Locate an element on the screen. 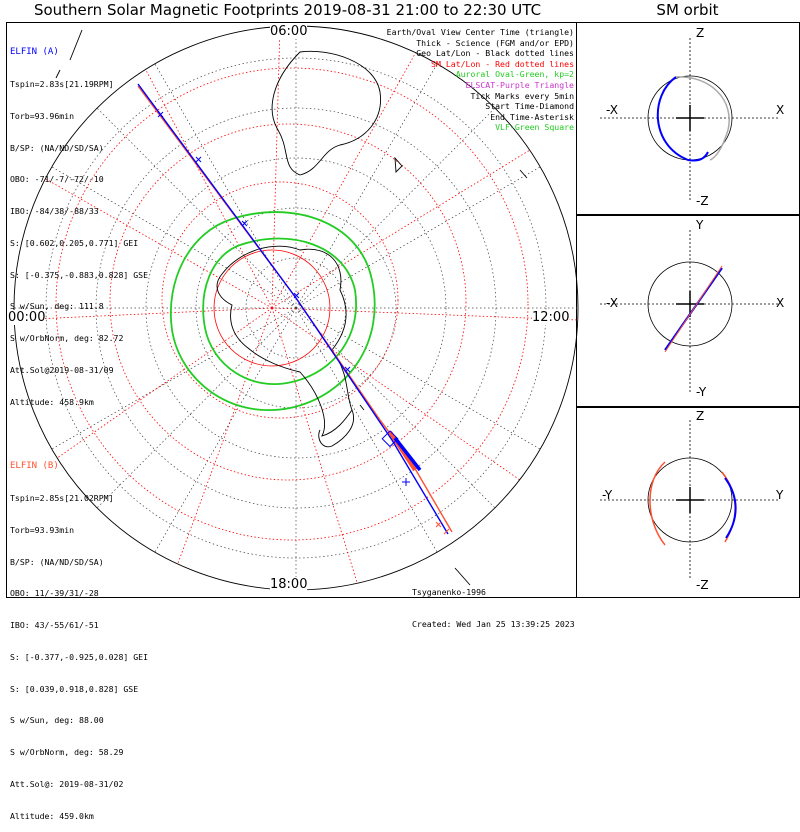  elfin-a-line: B/SP: (NA/ND/SD/SA) is located at coordinates (57, 147).